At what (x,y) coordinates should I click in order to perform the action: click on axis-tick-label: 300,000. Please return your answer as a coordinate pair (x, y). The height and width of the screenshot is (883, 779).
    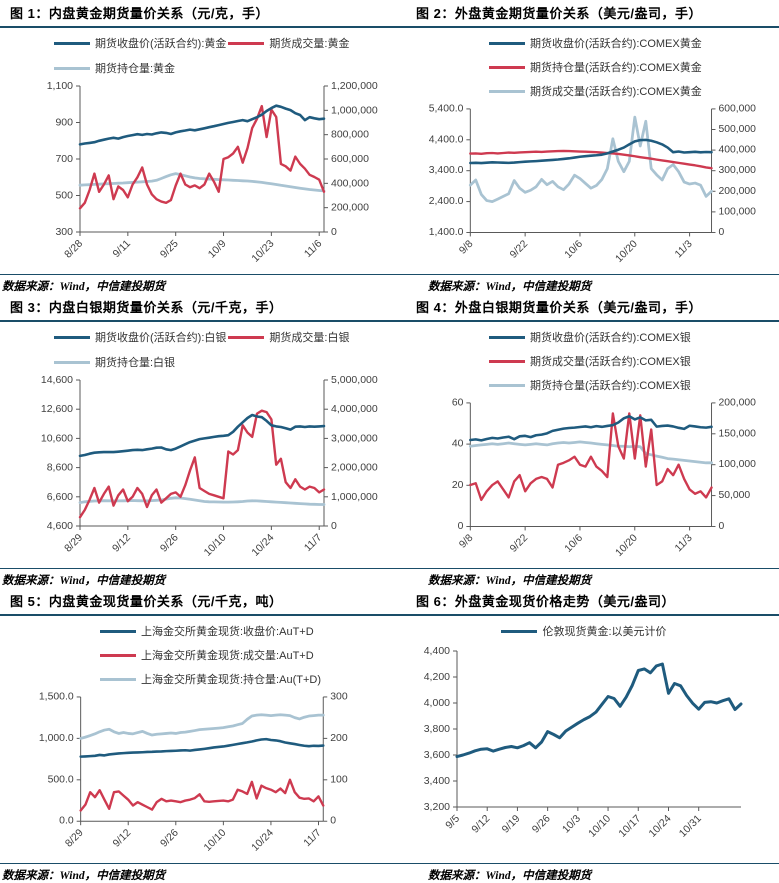
    Looking at the image, I should click on (737, 170).